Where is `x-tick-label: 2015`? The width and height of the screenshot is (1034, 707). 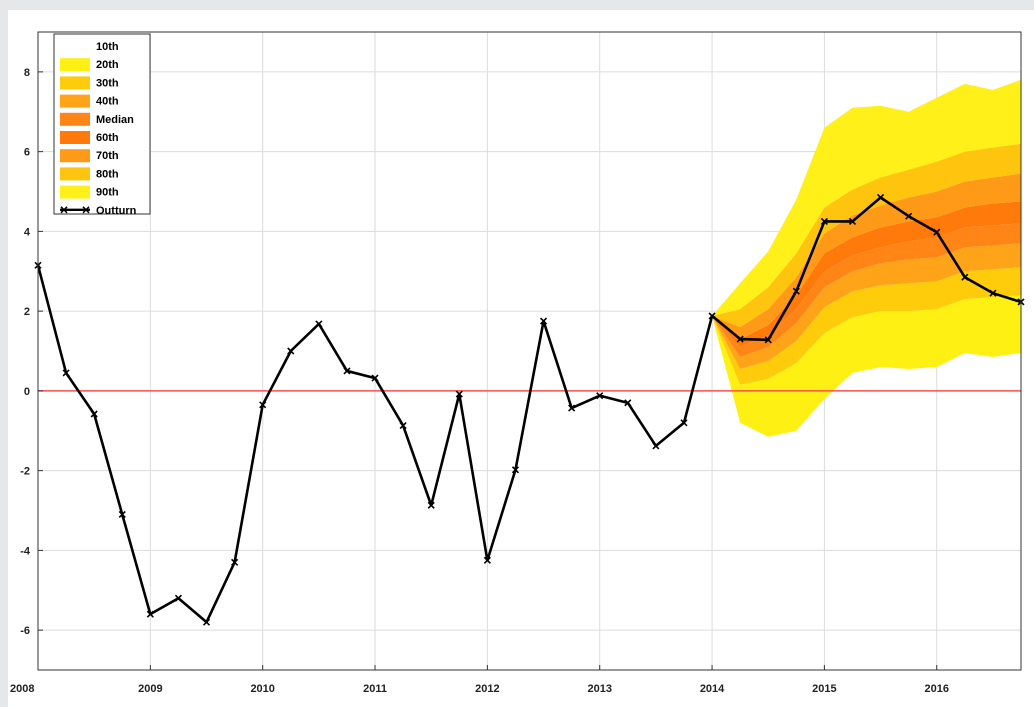 x-tick-label: 2015 is located at coordinates (824, 689).